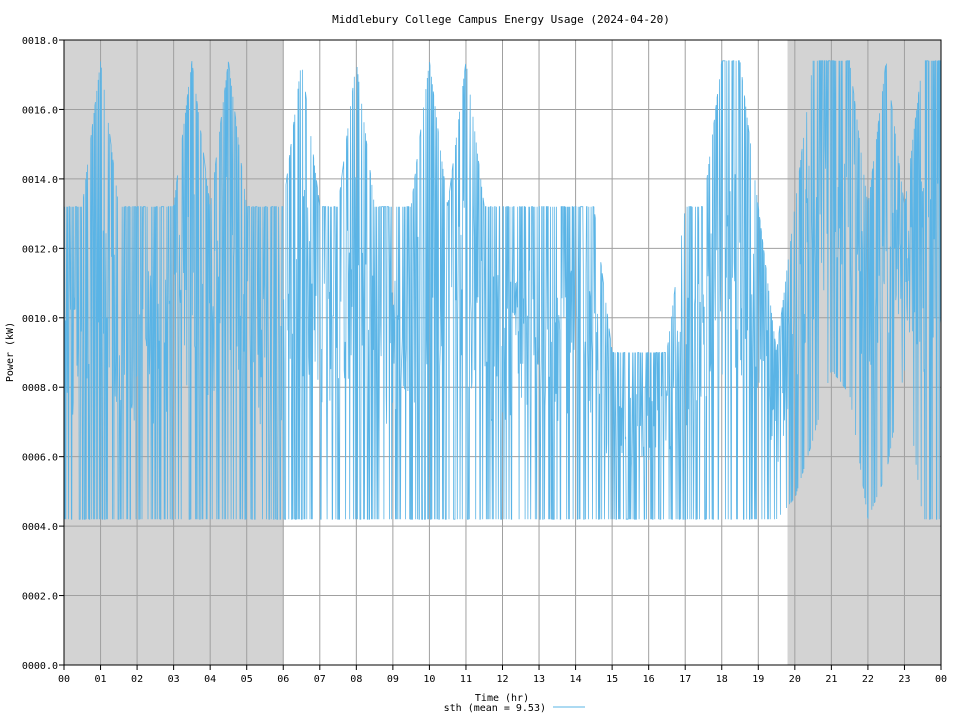 The width and height of the screenshot is (960, 720). I want to click on x-tick-label: 11, so click(466, 679).